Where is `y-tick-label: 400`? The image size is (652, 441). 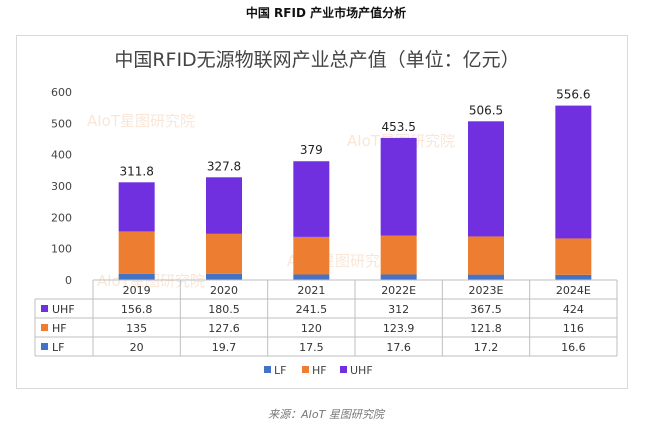
y-tick-label: 400 is located at coordinates (61, 155).